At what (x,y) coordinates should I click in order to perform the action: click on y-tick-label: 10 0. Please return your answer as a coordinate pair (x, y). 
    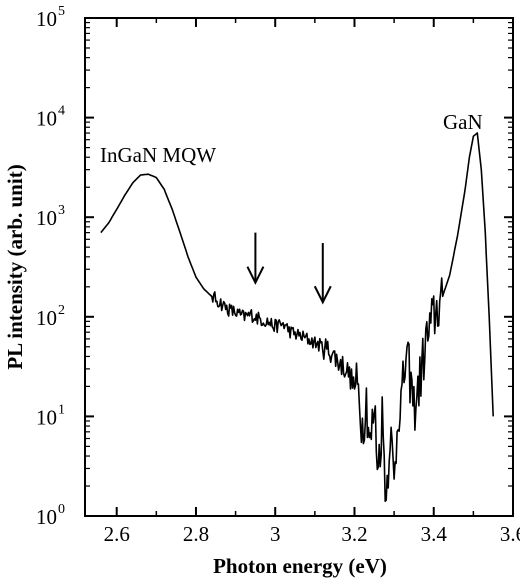
    Looking at the image, I should click on (50, 515).